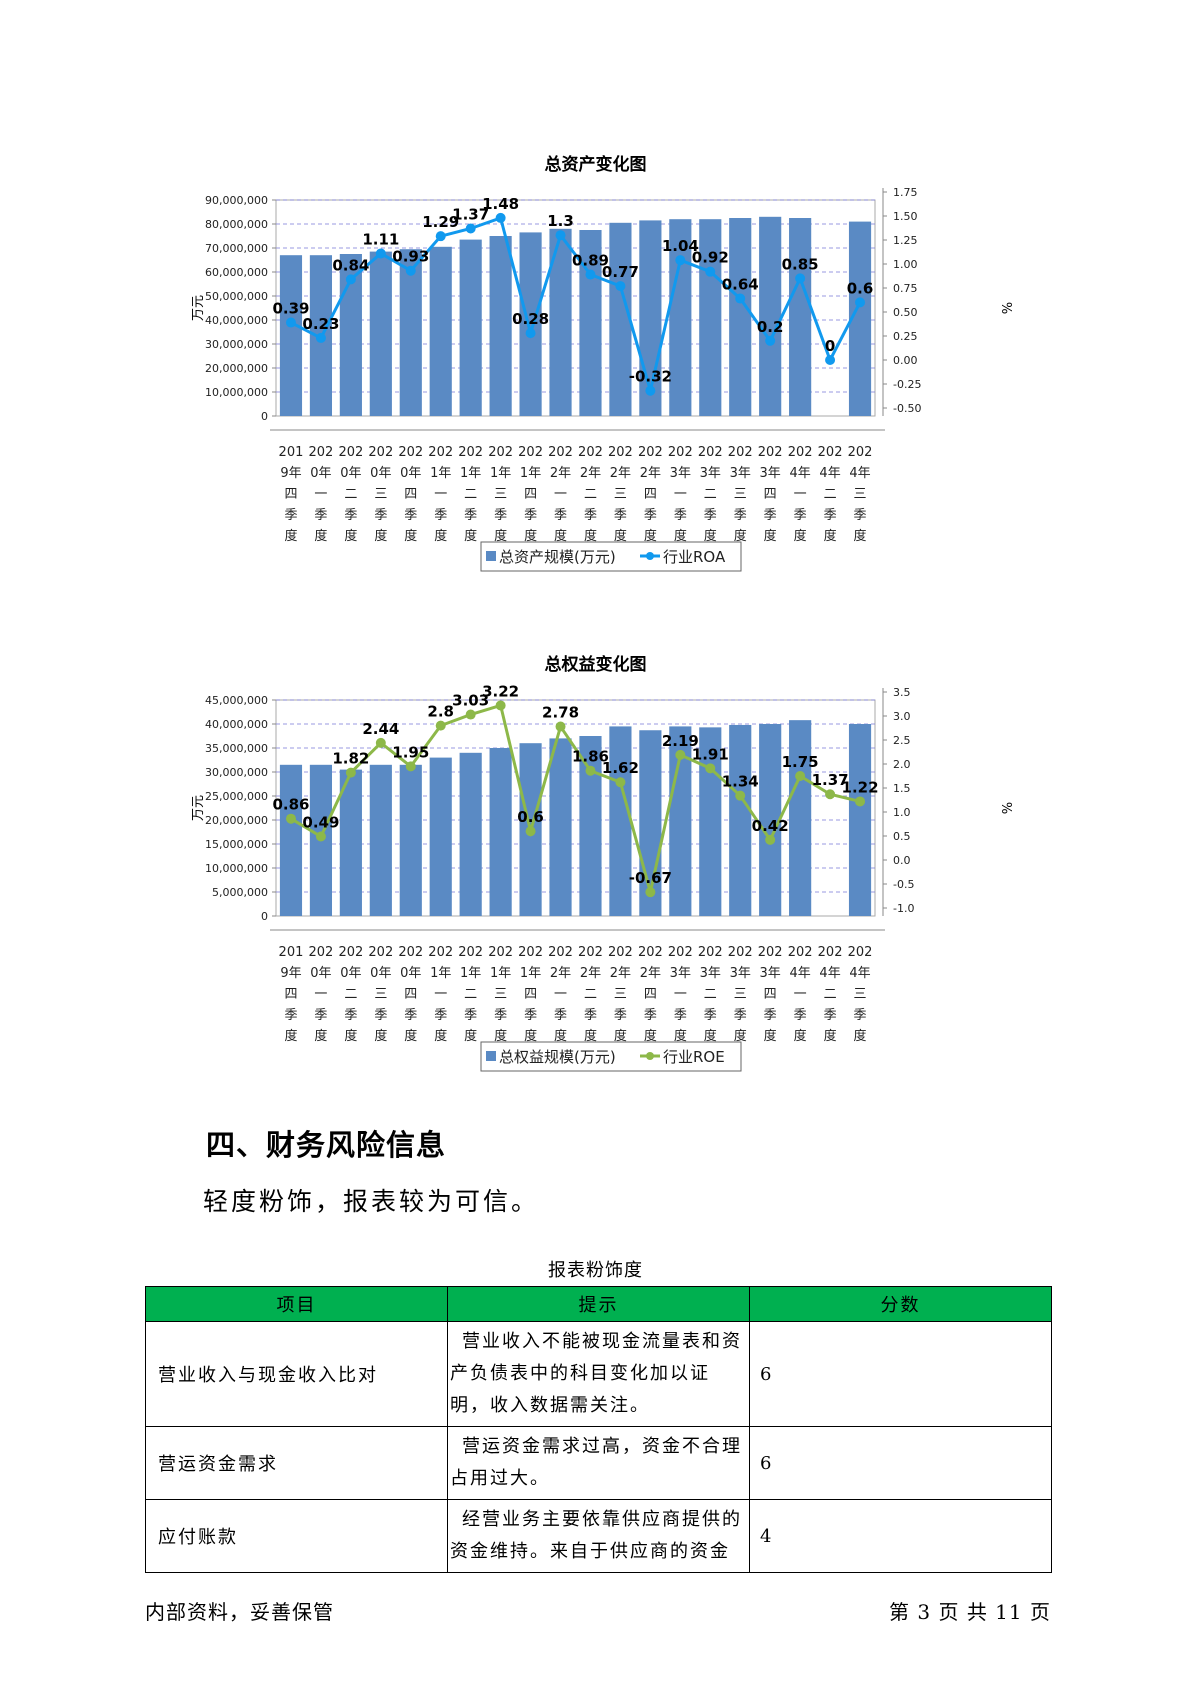  What do you see at coordinates (860, 787) in the screenshot?
I see `data-label: 1.22` at bounding box center [860, 787].